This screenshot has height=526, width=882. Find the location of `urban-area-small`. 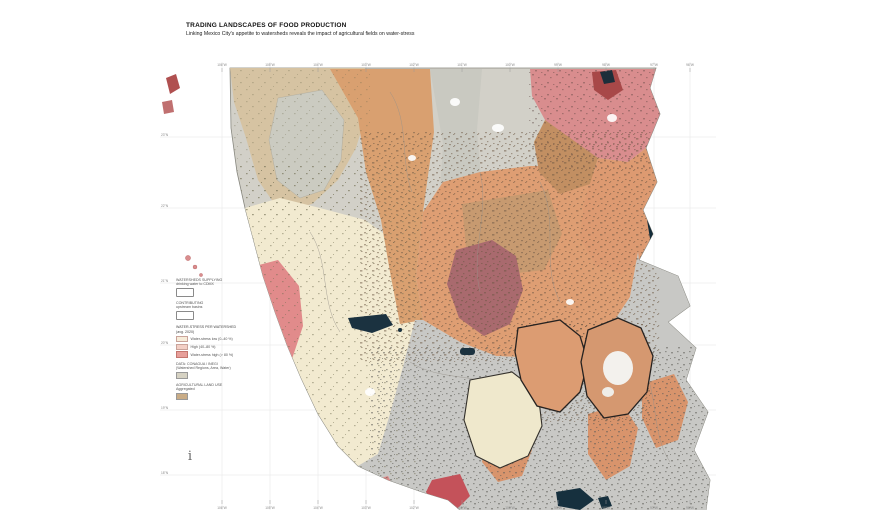

urban-area-small is located at coordinates (608, 392).